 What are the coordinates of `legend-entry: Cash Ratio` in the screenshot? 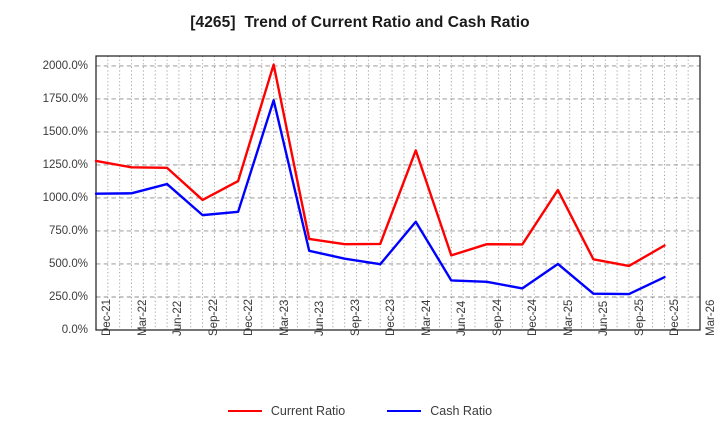 It's located at (439, 411).